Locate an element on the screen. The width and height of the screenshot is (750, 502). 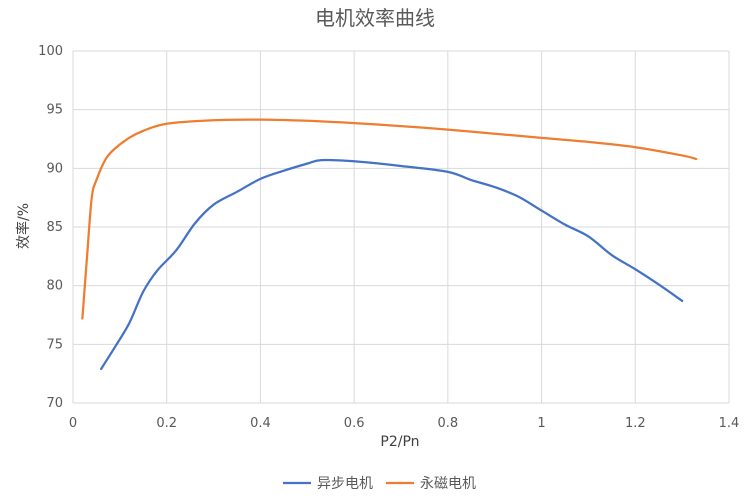
x-tick-label: 0 is located at coordinates (73, 423).